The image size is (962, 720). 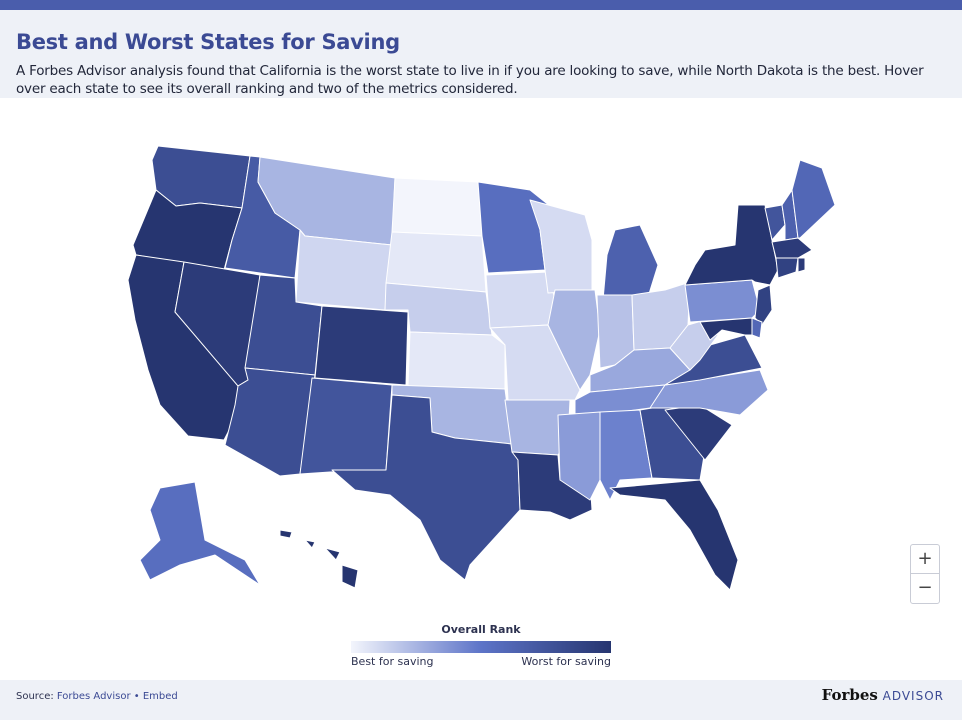 What do you see at coordinates (579, 456) in the screenshot?
I see `state-ms` at bounding box center [579, 456].